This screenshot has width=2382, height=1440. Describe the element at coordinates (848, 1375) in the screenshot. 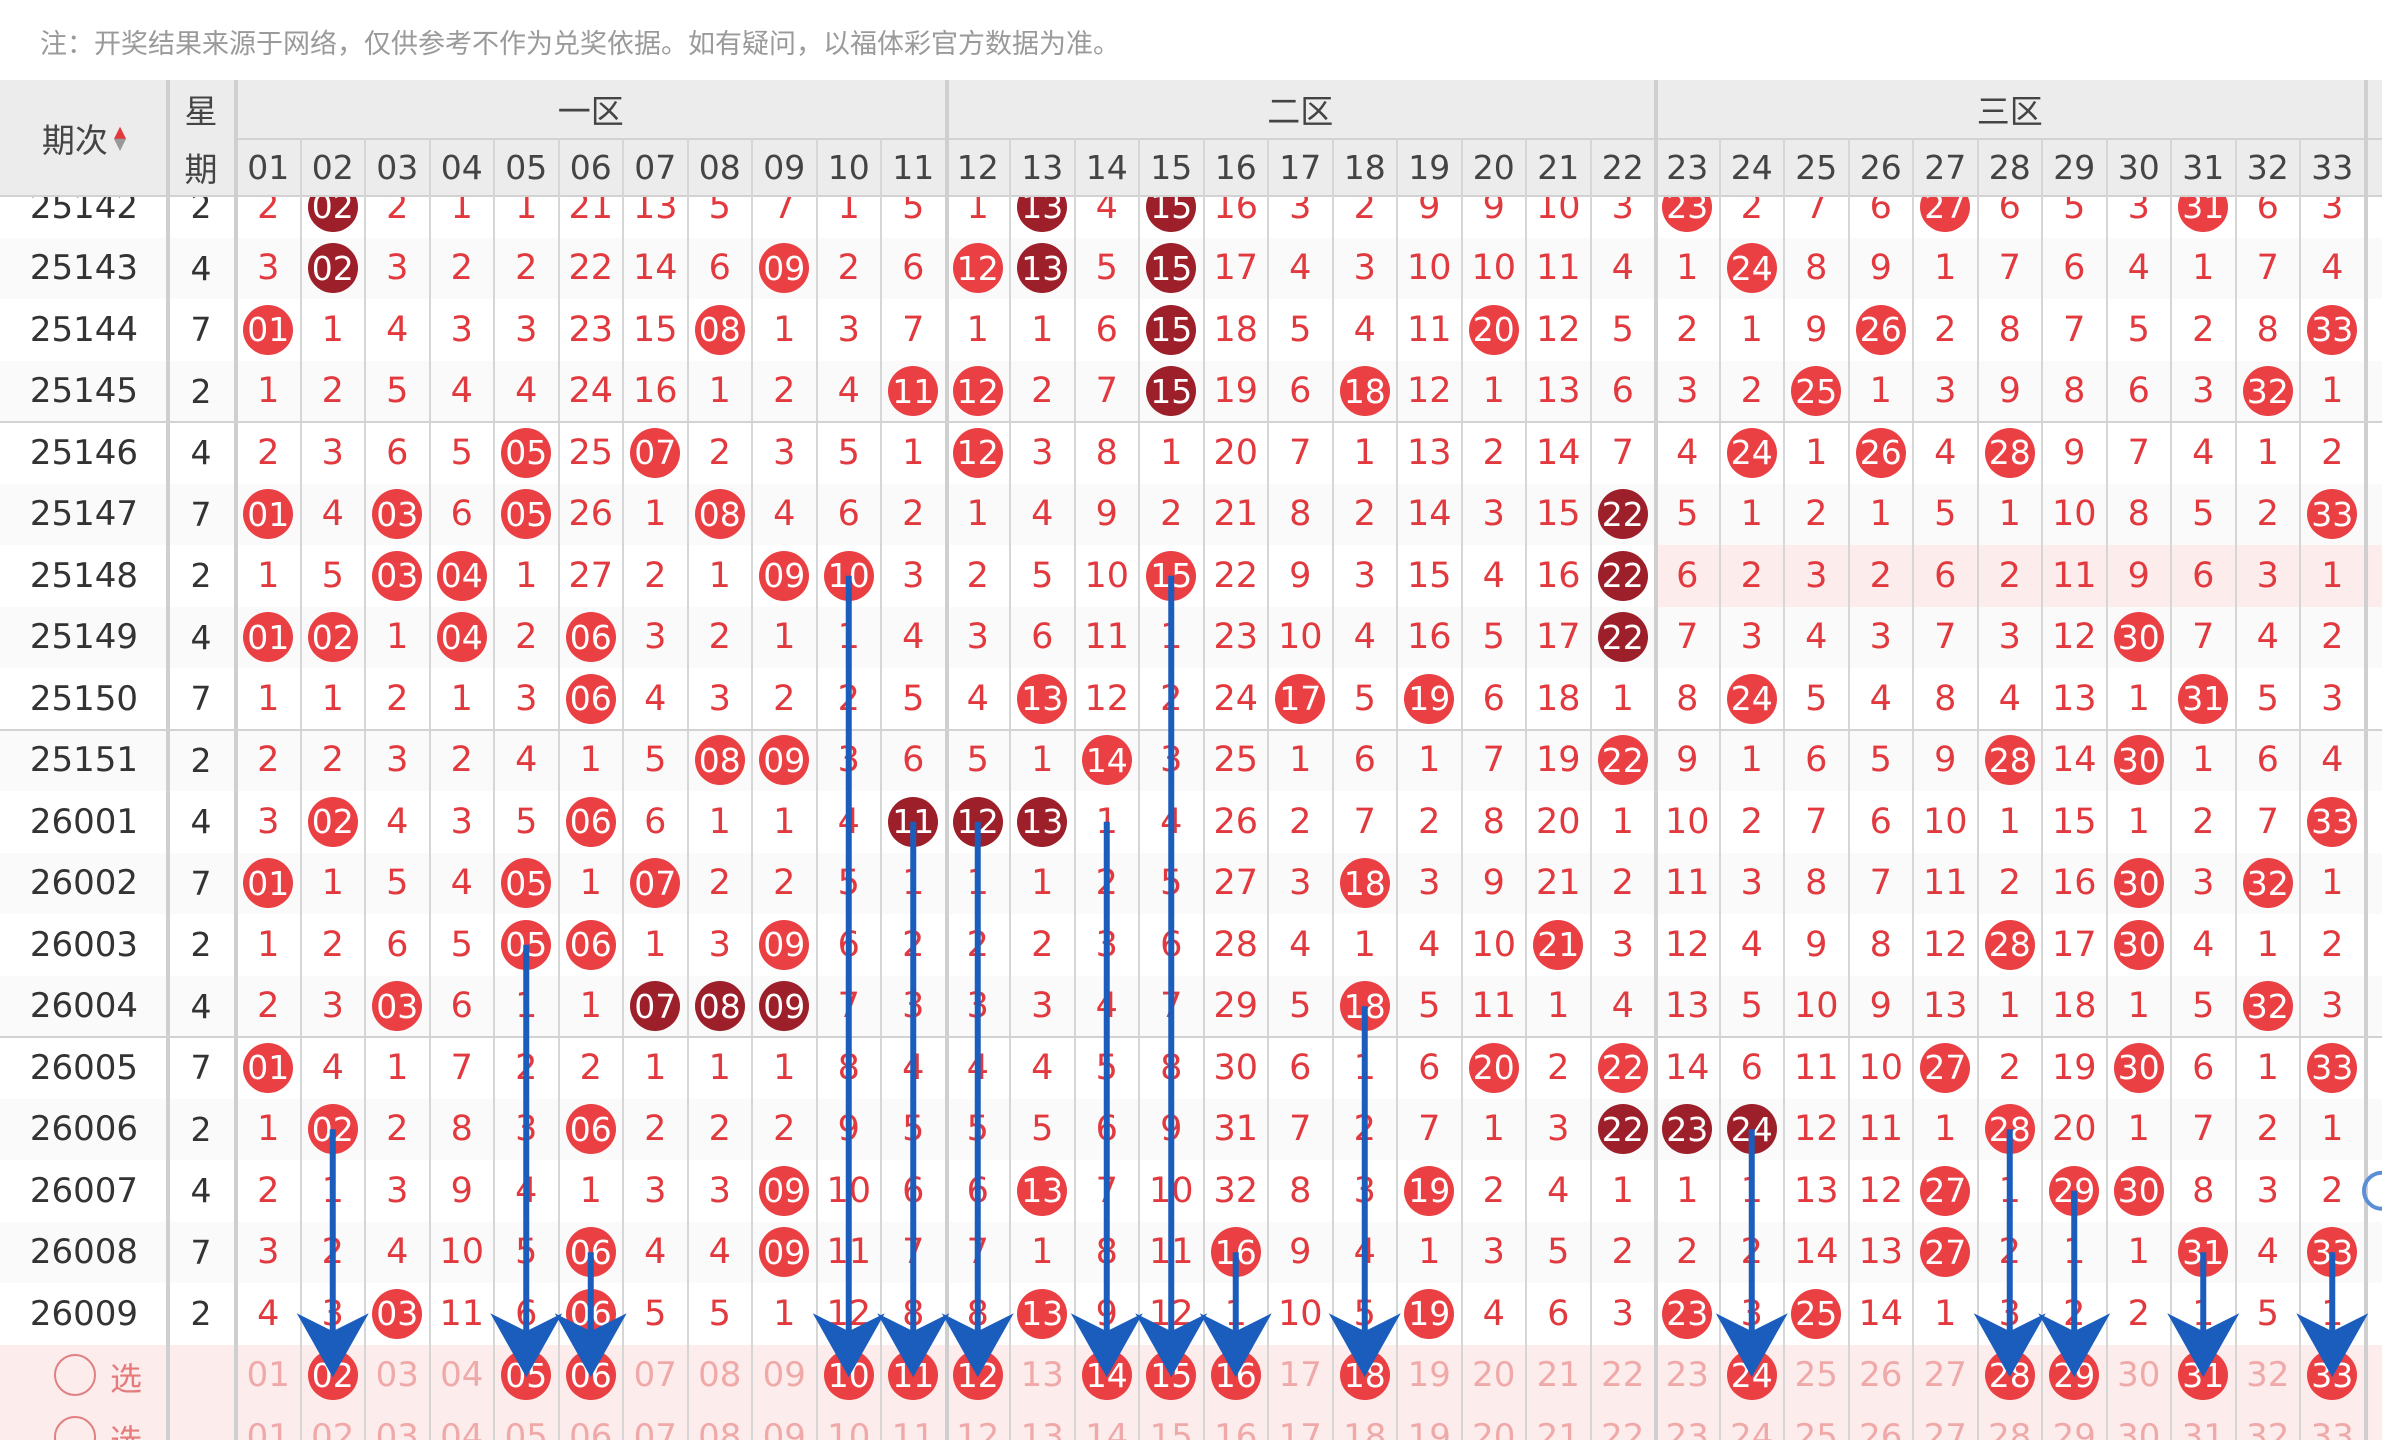

I see `pick-number-selected: 10` at that location.